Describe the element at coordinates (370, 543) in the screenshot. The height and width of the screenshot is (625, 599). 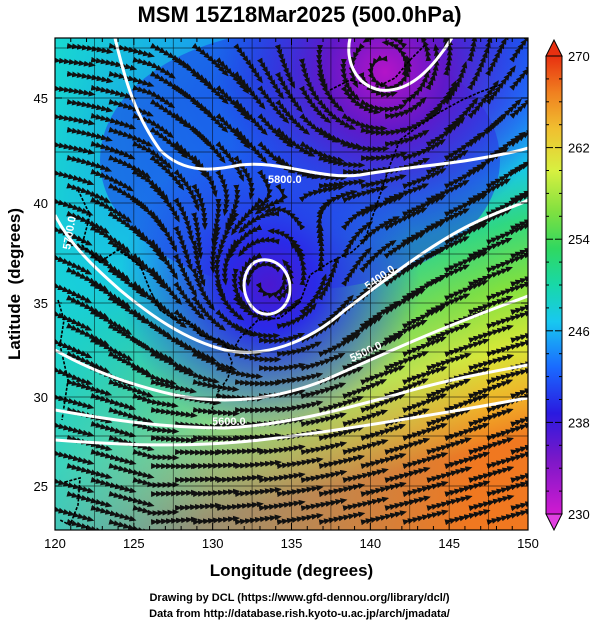
I see `x-tick-label: 140` at that location.